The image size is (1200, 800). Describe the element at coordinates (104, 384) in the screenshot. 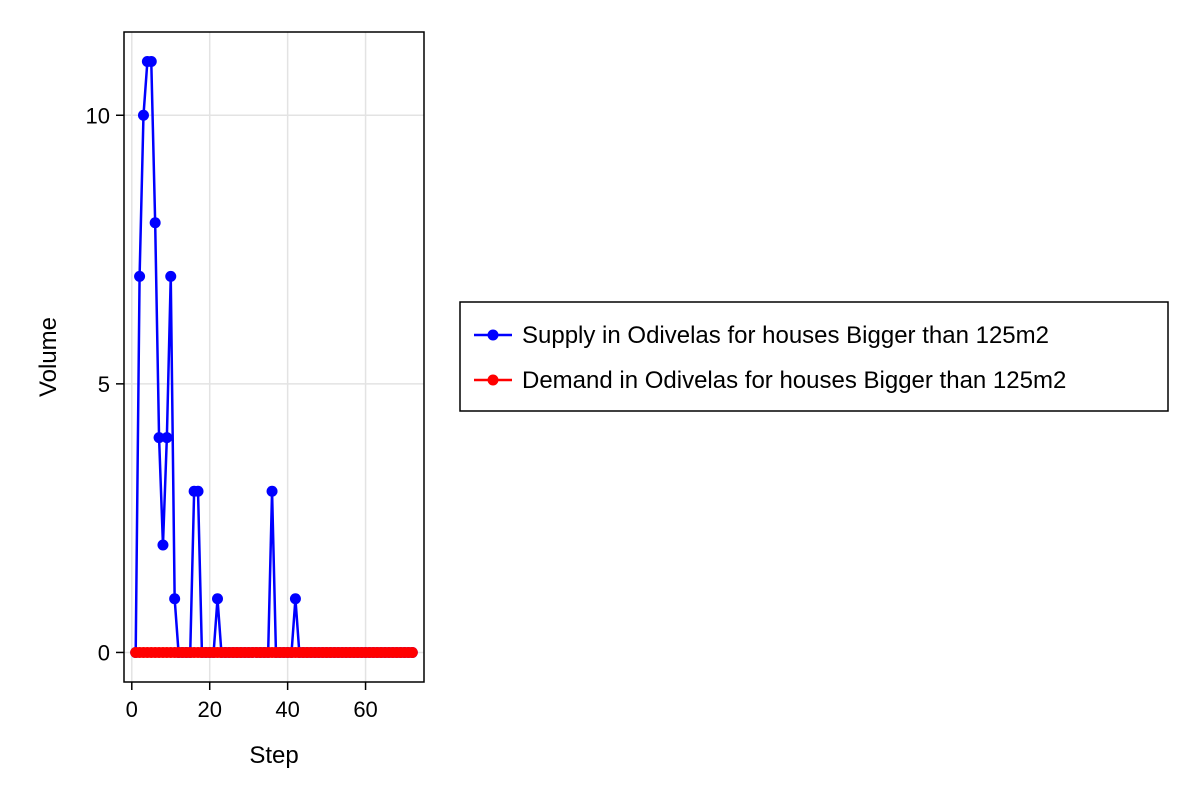

I see `y-tick-label: 5` at that location.